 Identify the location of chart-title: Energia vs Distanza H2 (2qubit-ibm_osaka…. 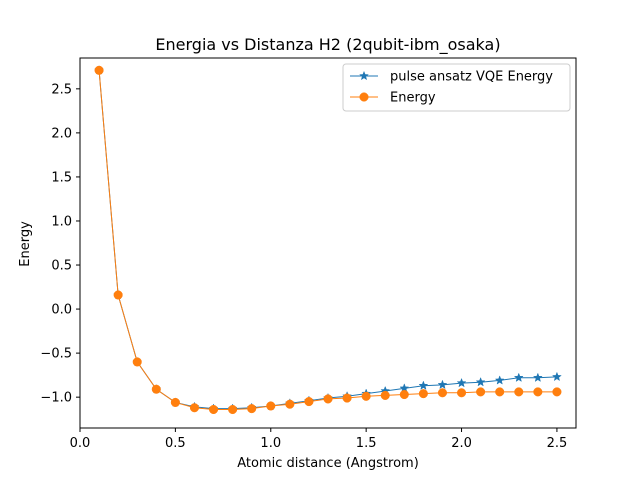
(327, 45).